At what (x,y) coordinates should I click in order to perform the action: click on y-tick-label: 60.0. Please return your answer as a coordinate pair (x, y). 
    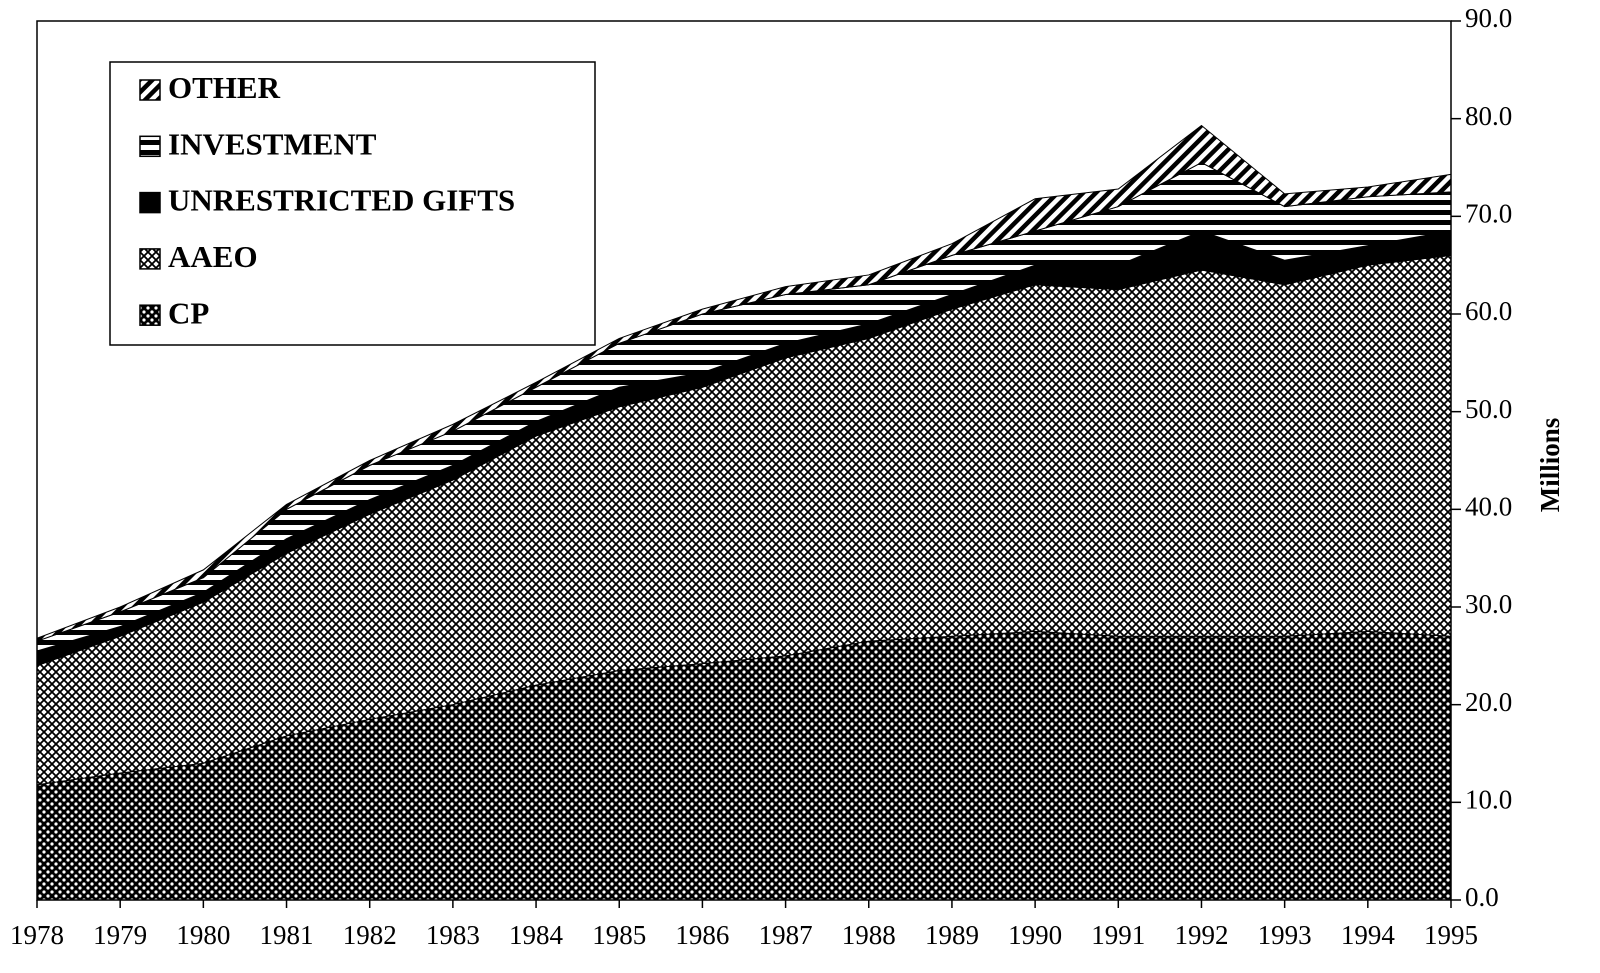
    Looking at the image, I should click on (1488, 311).